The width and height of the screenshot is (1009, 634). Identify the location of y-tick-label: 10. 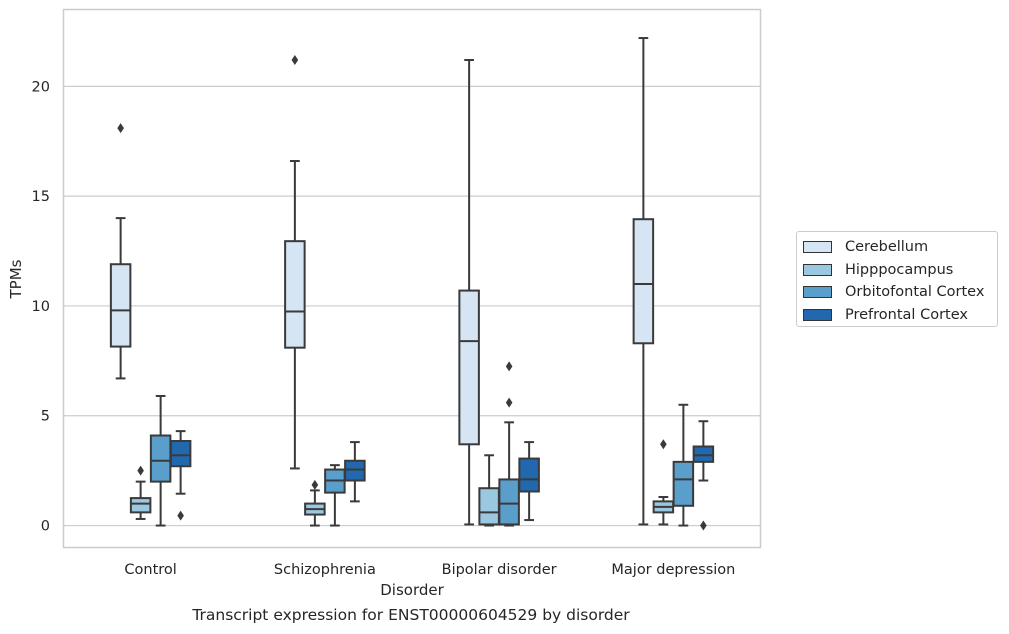
(41, 307).